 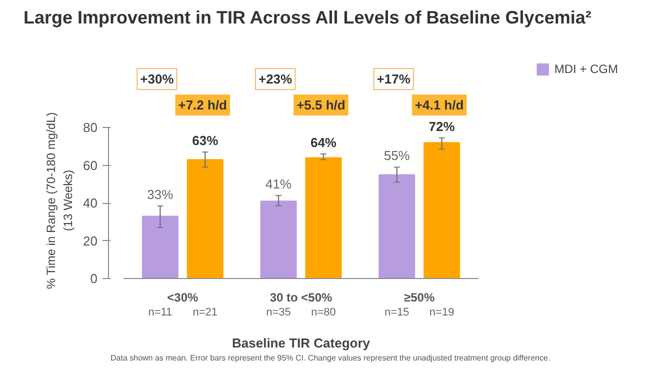 I want to click on text: n=80, so click(x=323, y=312).